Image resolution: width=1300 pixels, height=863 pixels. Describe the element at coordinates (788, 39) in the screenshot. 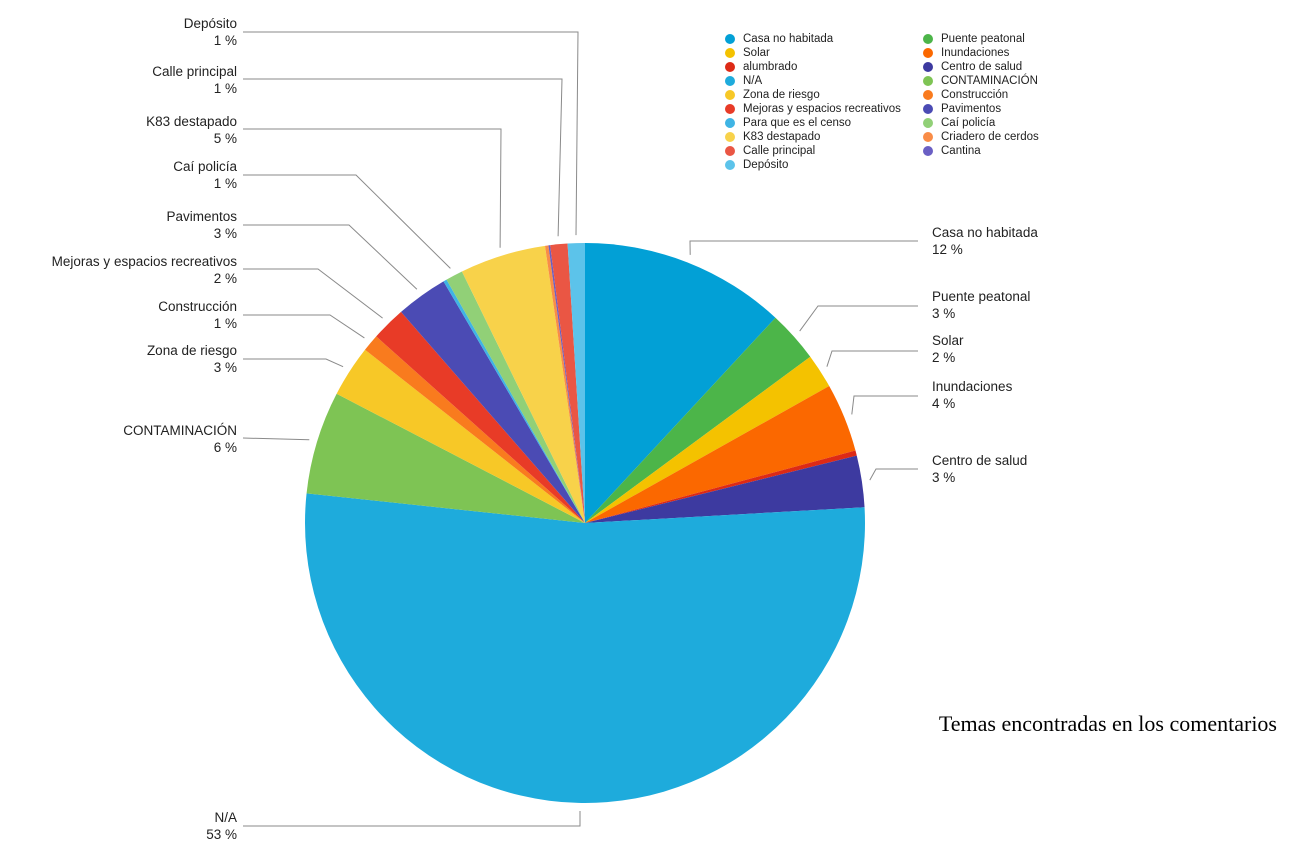

I see `legend-label: Casa no habitada` at that location.